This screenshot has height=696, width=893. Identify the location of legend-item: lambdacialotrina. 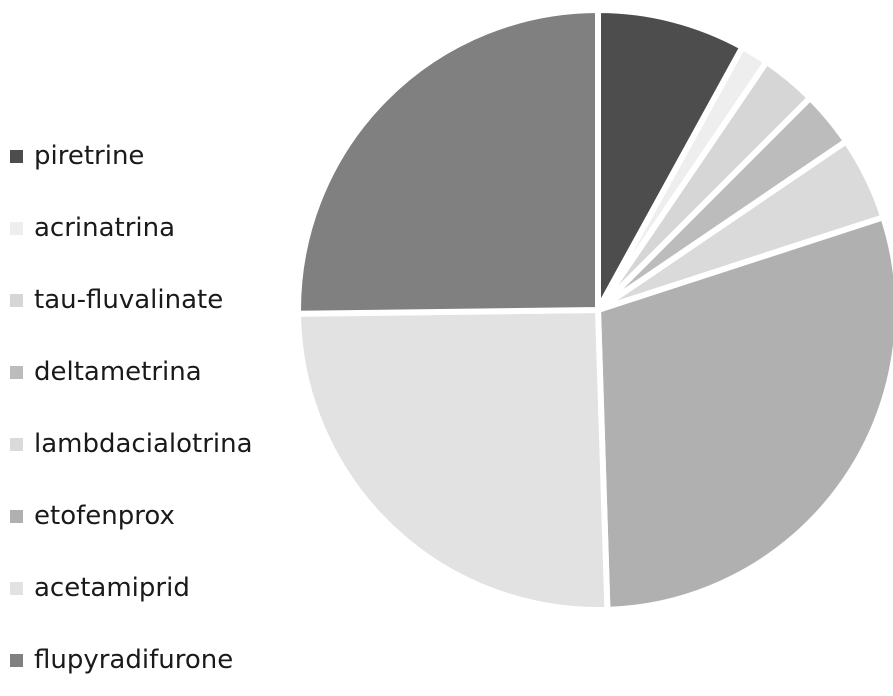
(131, 444).